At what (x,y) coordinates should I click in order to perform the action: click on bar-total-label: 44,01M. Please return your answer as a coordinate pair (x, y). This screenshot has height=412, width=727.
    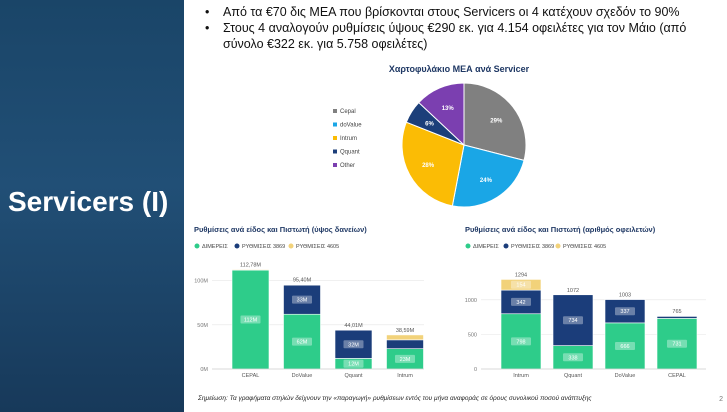
    Looking at the image, I should click on (353, 326).